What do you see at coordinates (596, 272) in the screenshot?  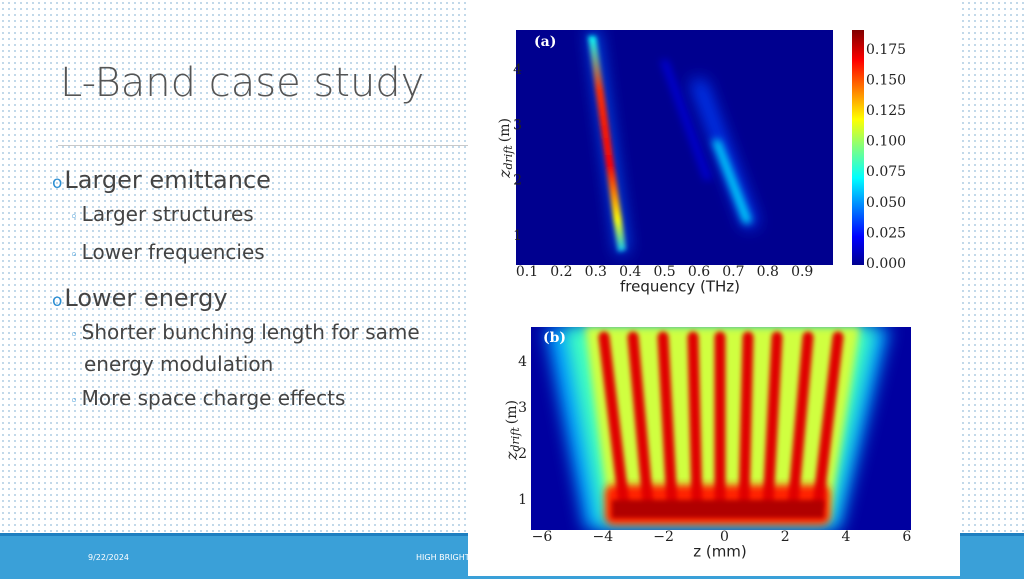 I see `x-tick-label: 0.3` at bounding box center [596, 272].